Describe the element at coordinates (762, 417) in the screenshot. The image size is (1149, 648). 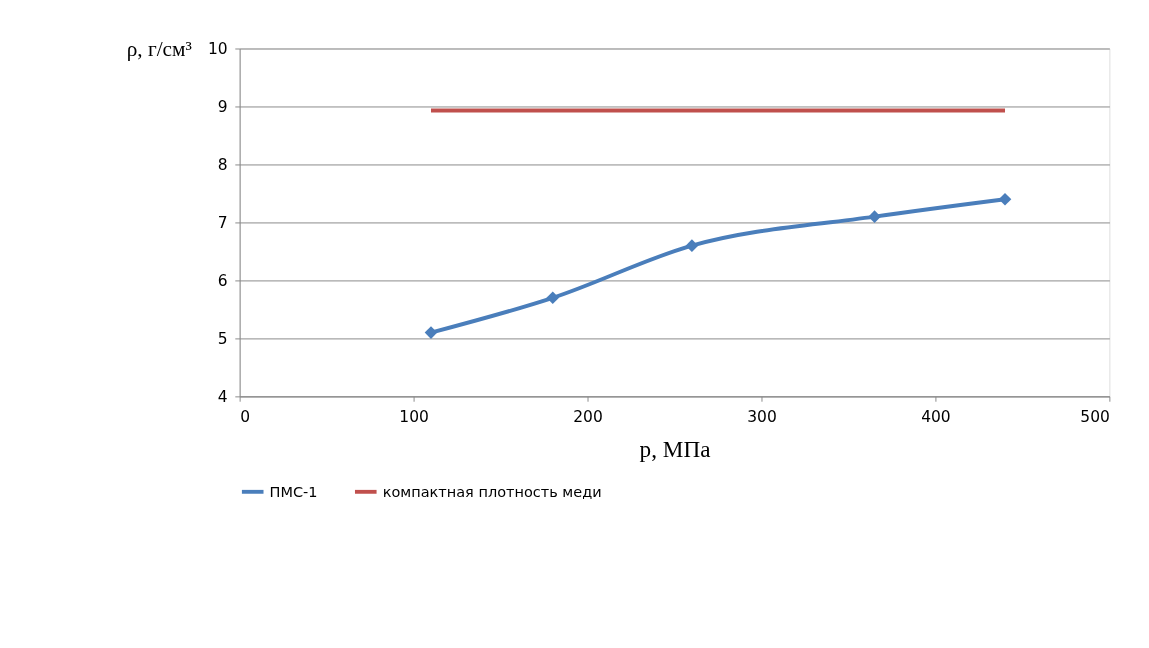
I see `x-tick-label: 300` at that location.